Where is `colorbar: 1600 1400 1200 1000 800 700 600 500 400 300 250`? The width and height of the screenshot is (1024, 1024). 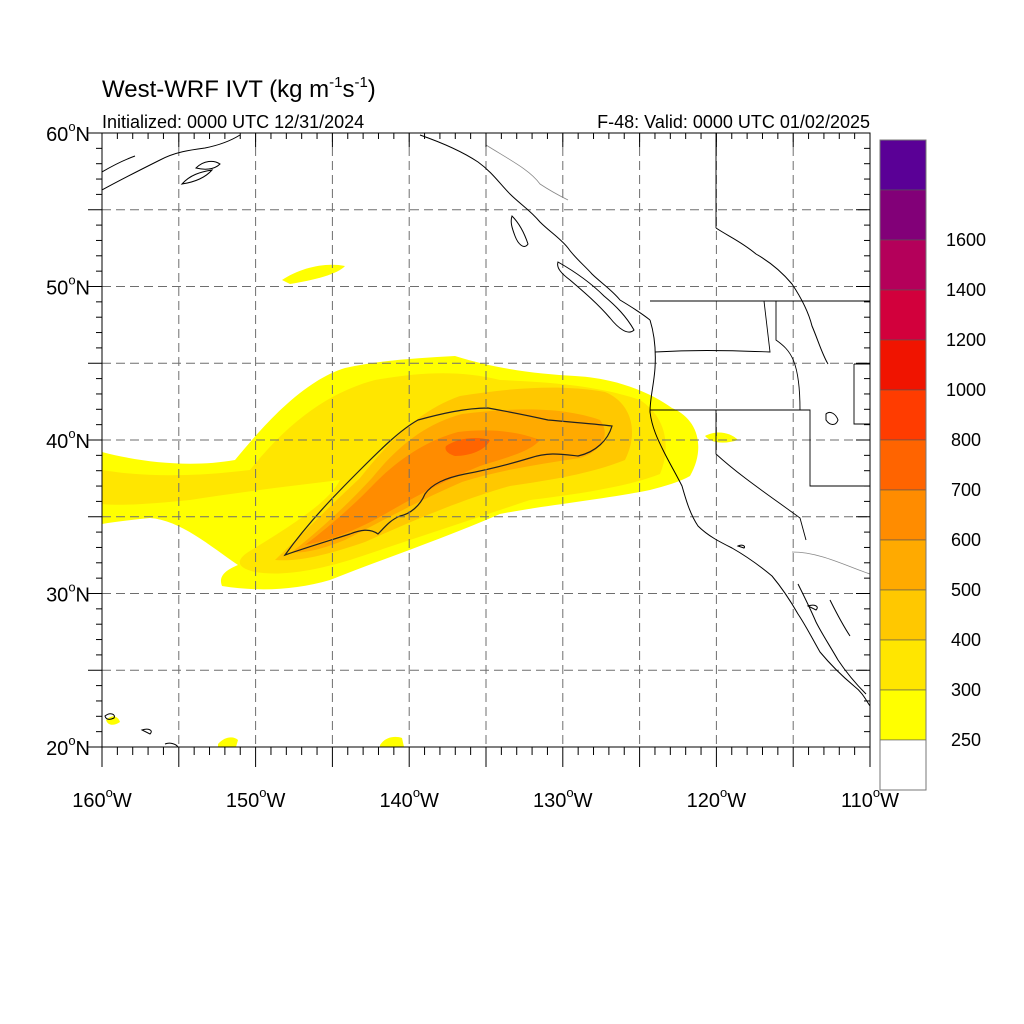
colorbar: 1600 1400 1200 1000 800 700 600 500 400 300 250 is located at coordinates (932, 465).